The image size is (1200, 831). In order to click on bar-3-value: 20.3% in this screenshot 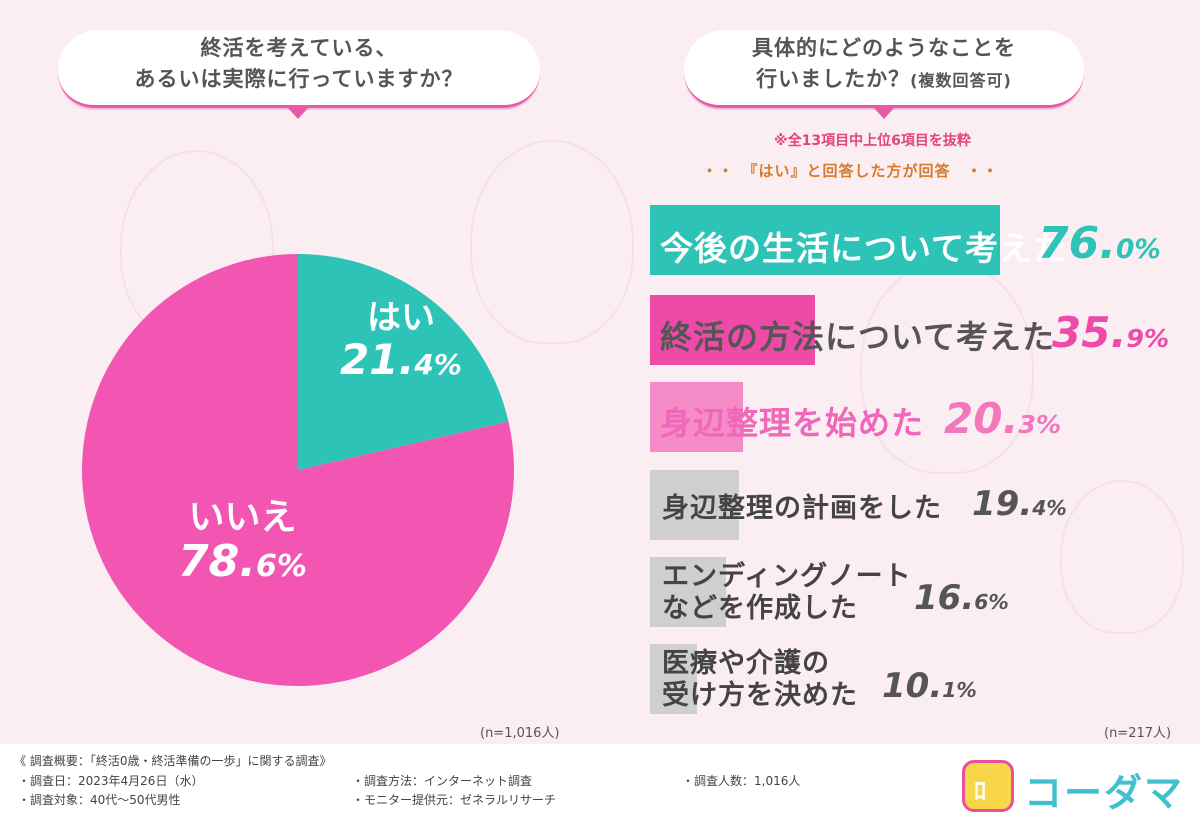, I will do `click(1003, 418)`.